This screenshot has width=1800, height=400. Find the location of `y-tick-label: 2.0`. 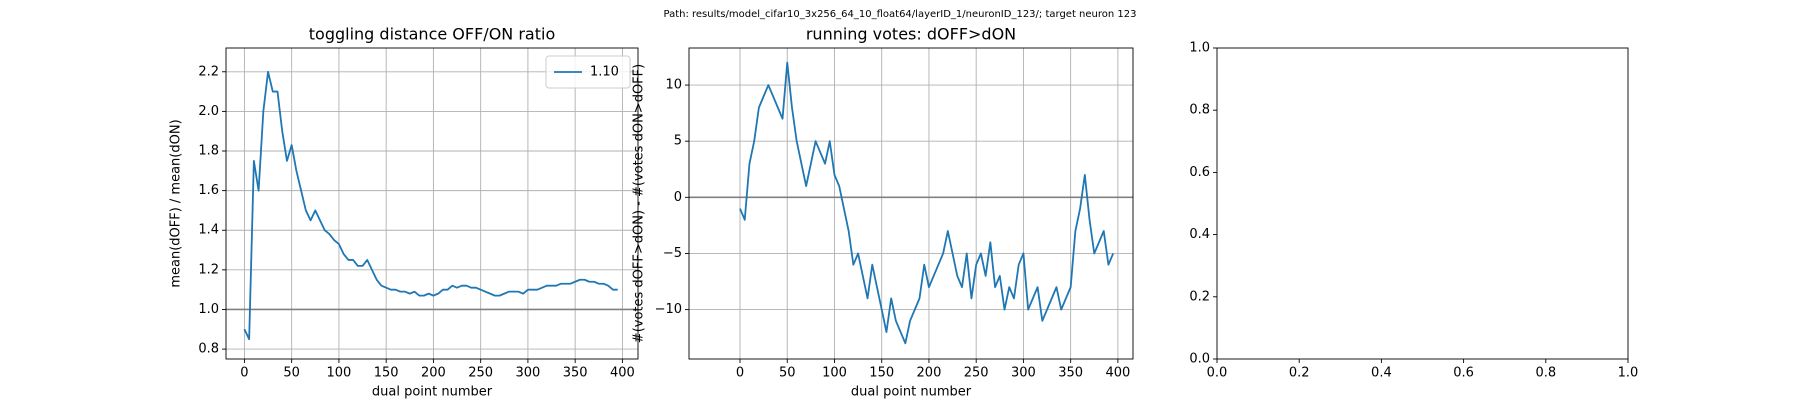

y-tick-label: 2.0 is located at coordinates (208, 111).